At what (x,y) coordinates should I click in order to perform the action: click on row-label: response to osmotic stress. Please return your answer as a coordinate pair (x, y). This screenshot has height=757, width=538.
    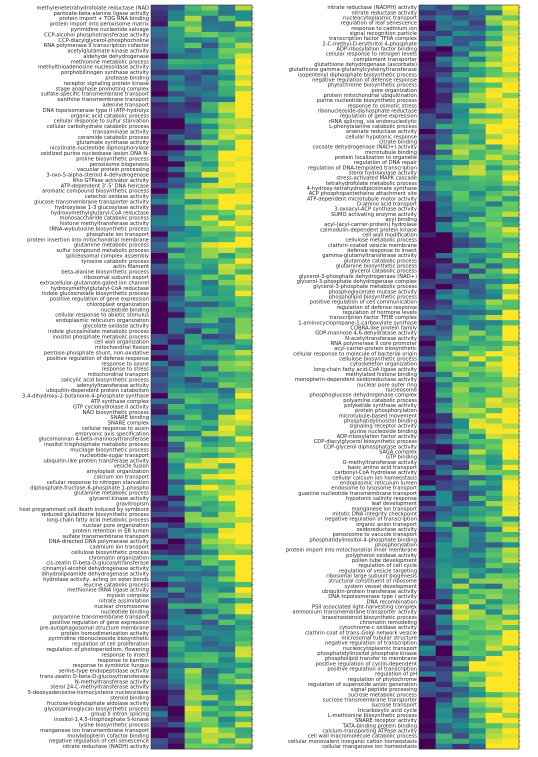
    Looking at the image, I should click on (383, 106).